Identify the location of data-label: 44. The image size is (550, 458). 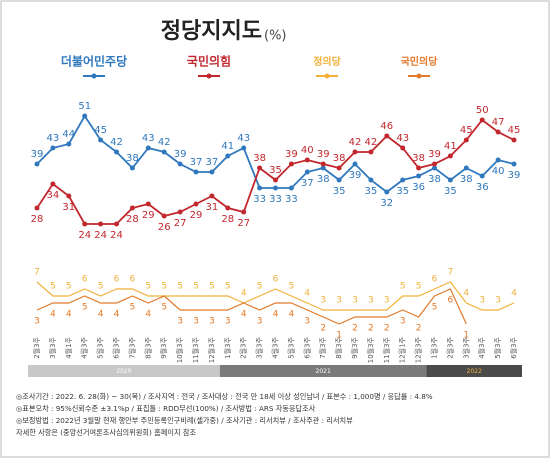
(68, 134).